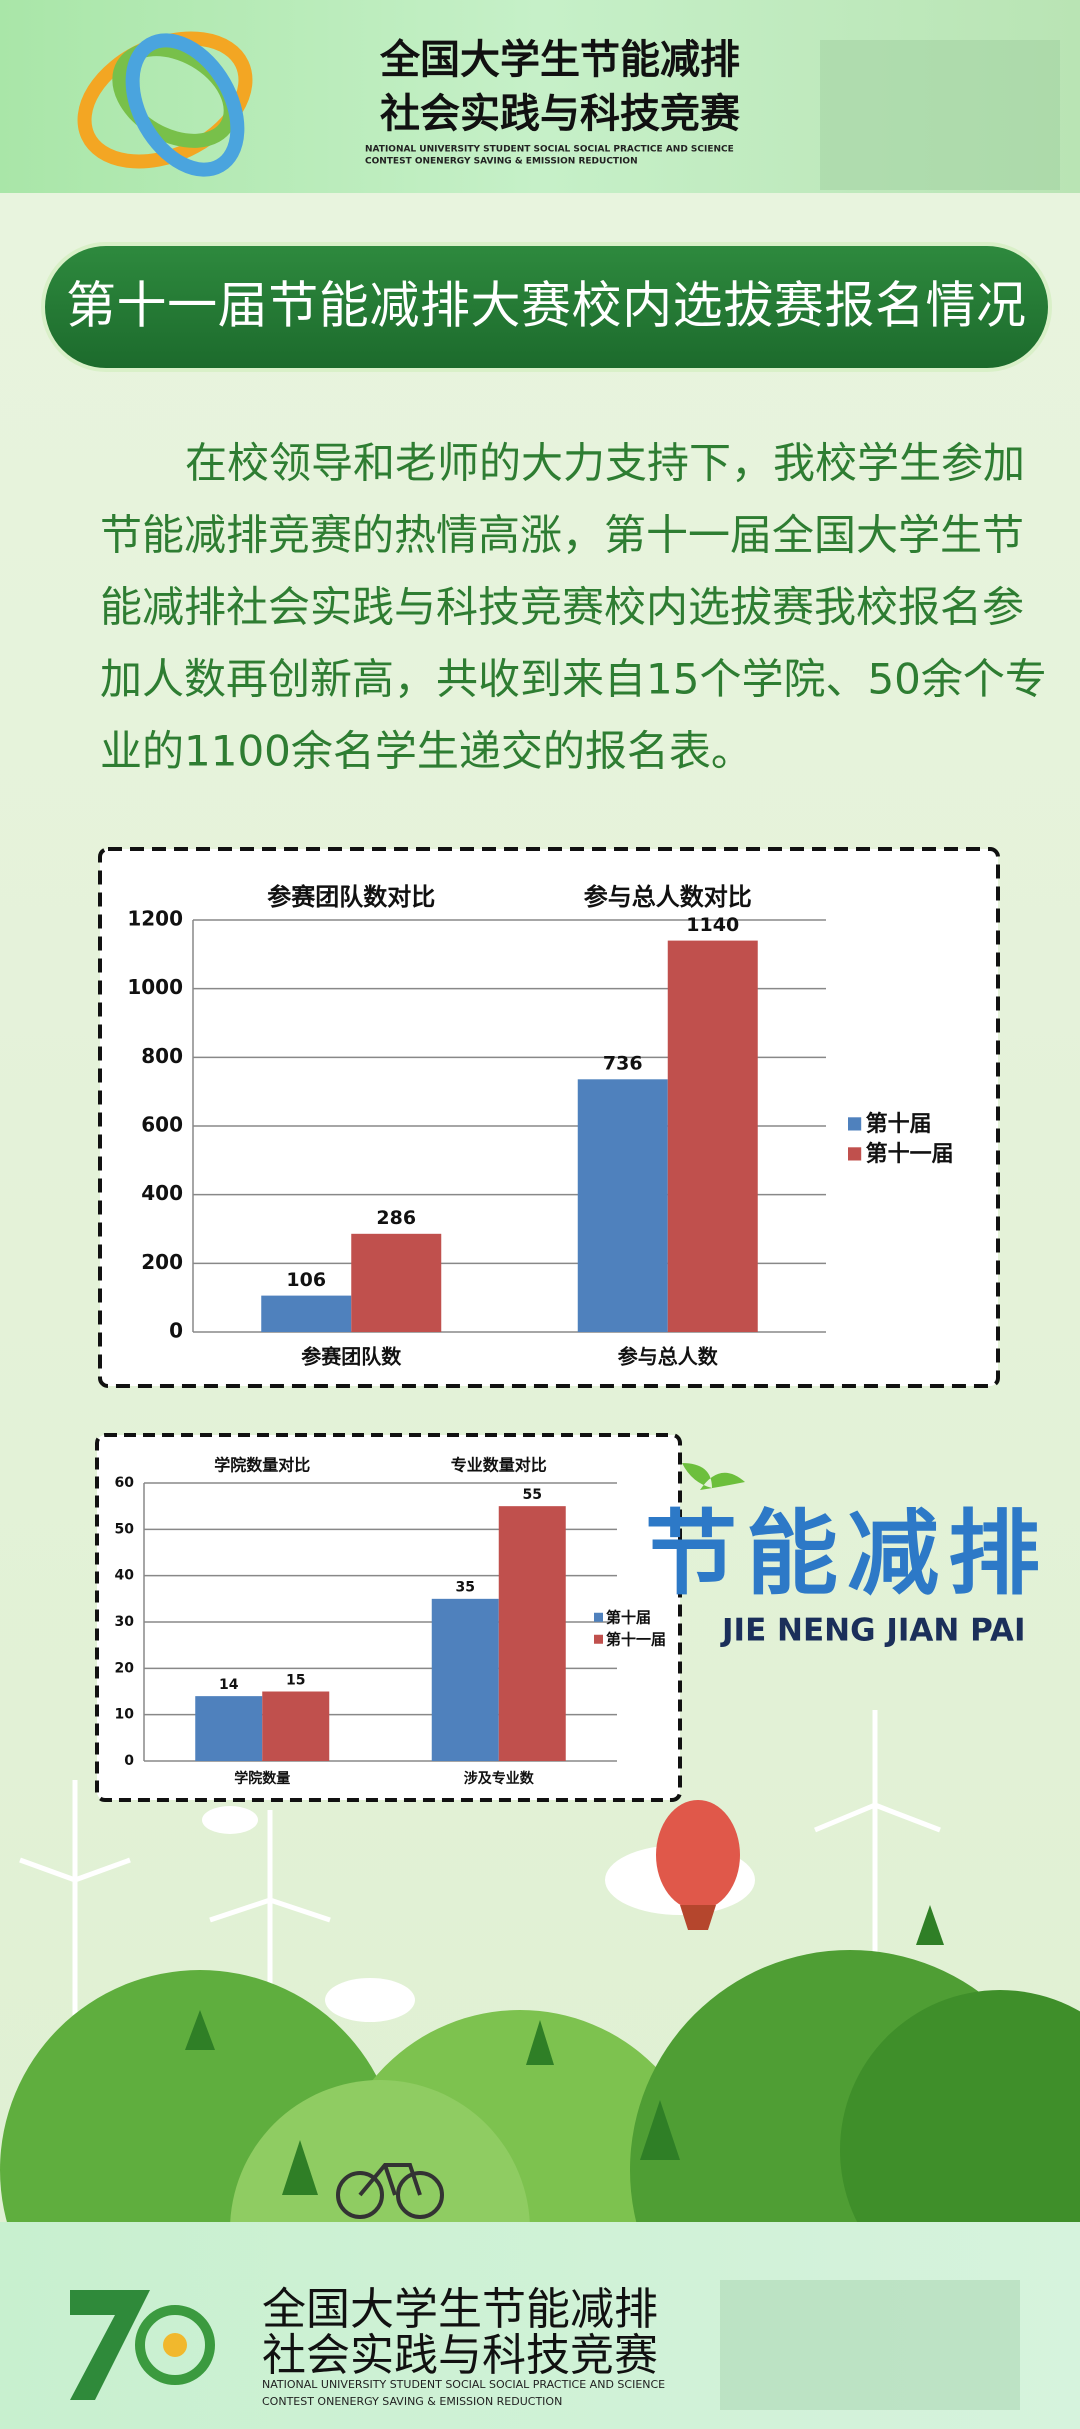  What do you see at coordinates (155, 919) in the screenshot?
I see `y-tick-label: 1200` at bounding box center [155, 919].